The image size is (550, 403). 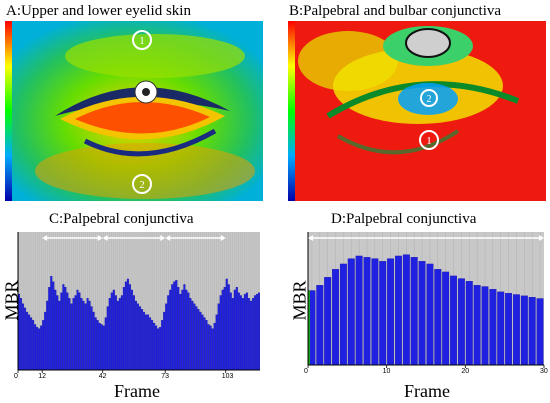 I want to click on highlight-bar, so click(x=309, y=327).